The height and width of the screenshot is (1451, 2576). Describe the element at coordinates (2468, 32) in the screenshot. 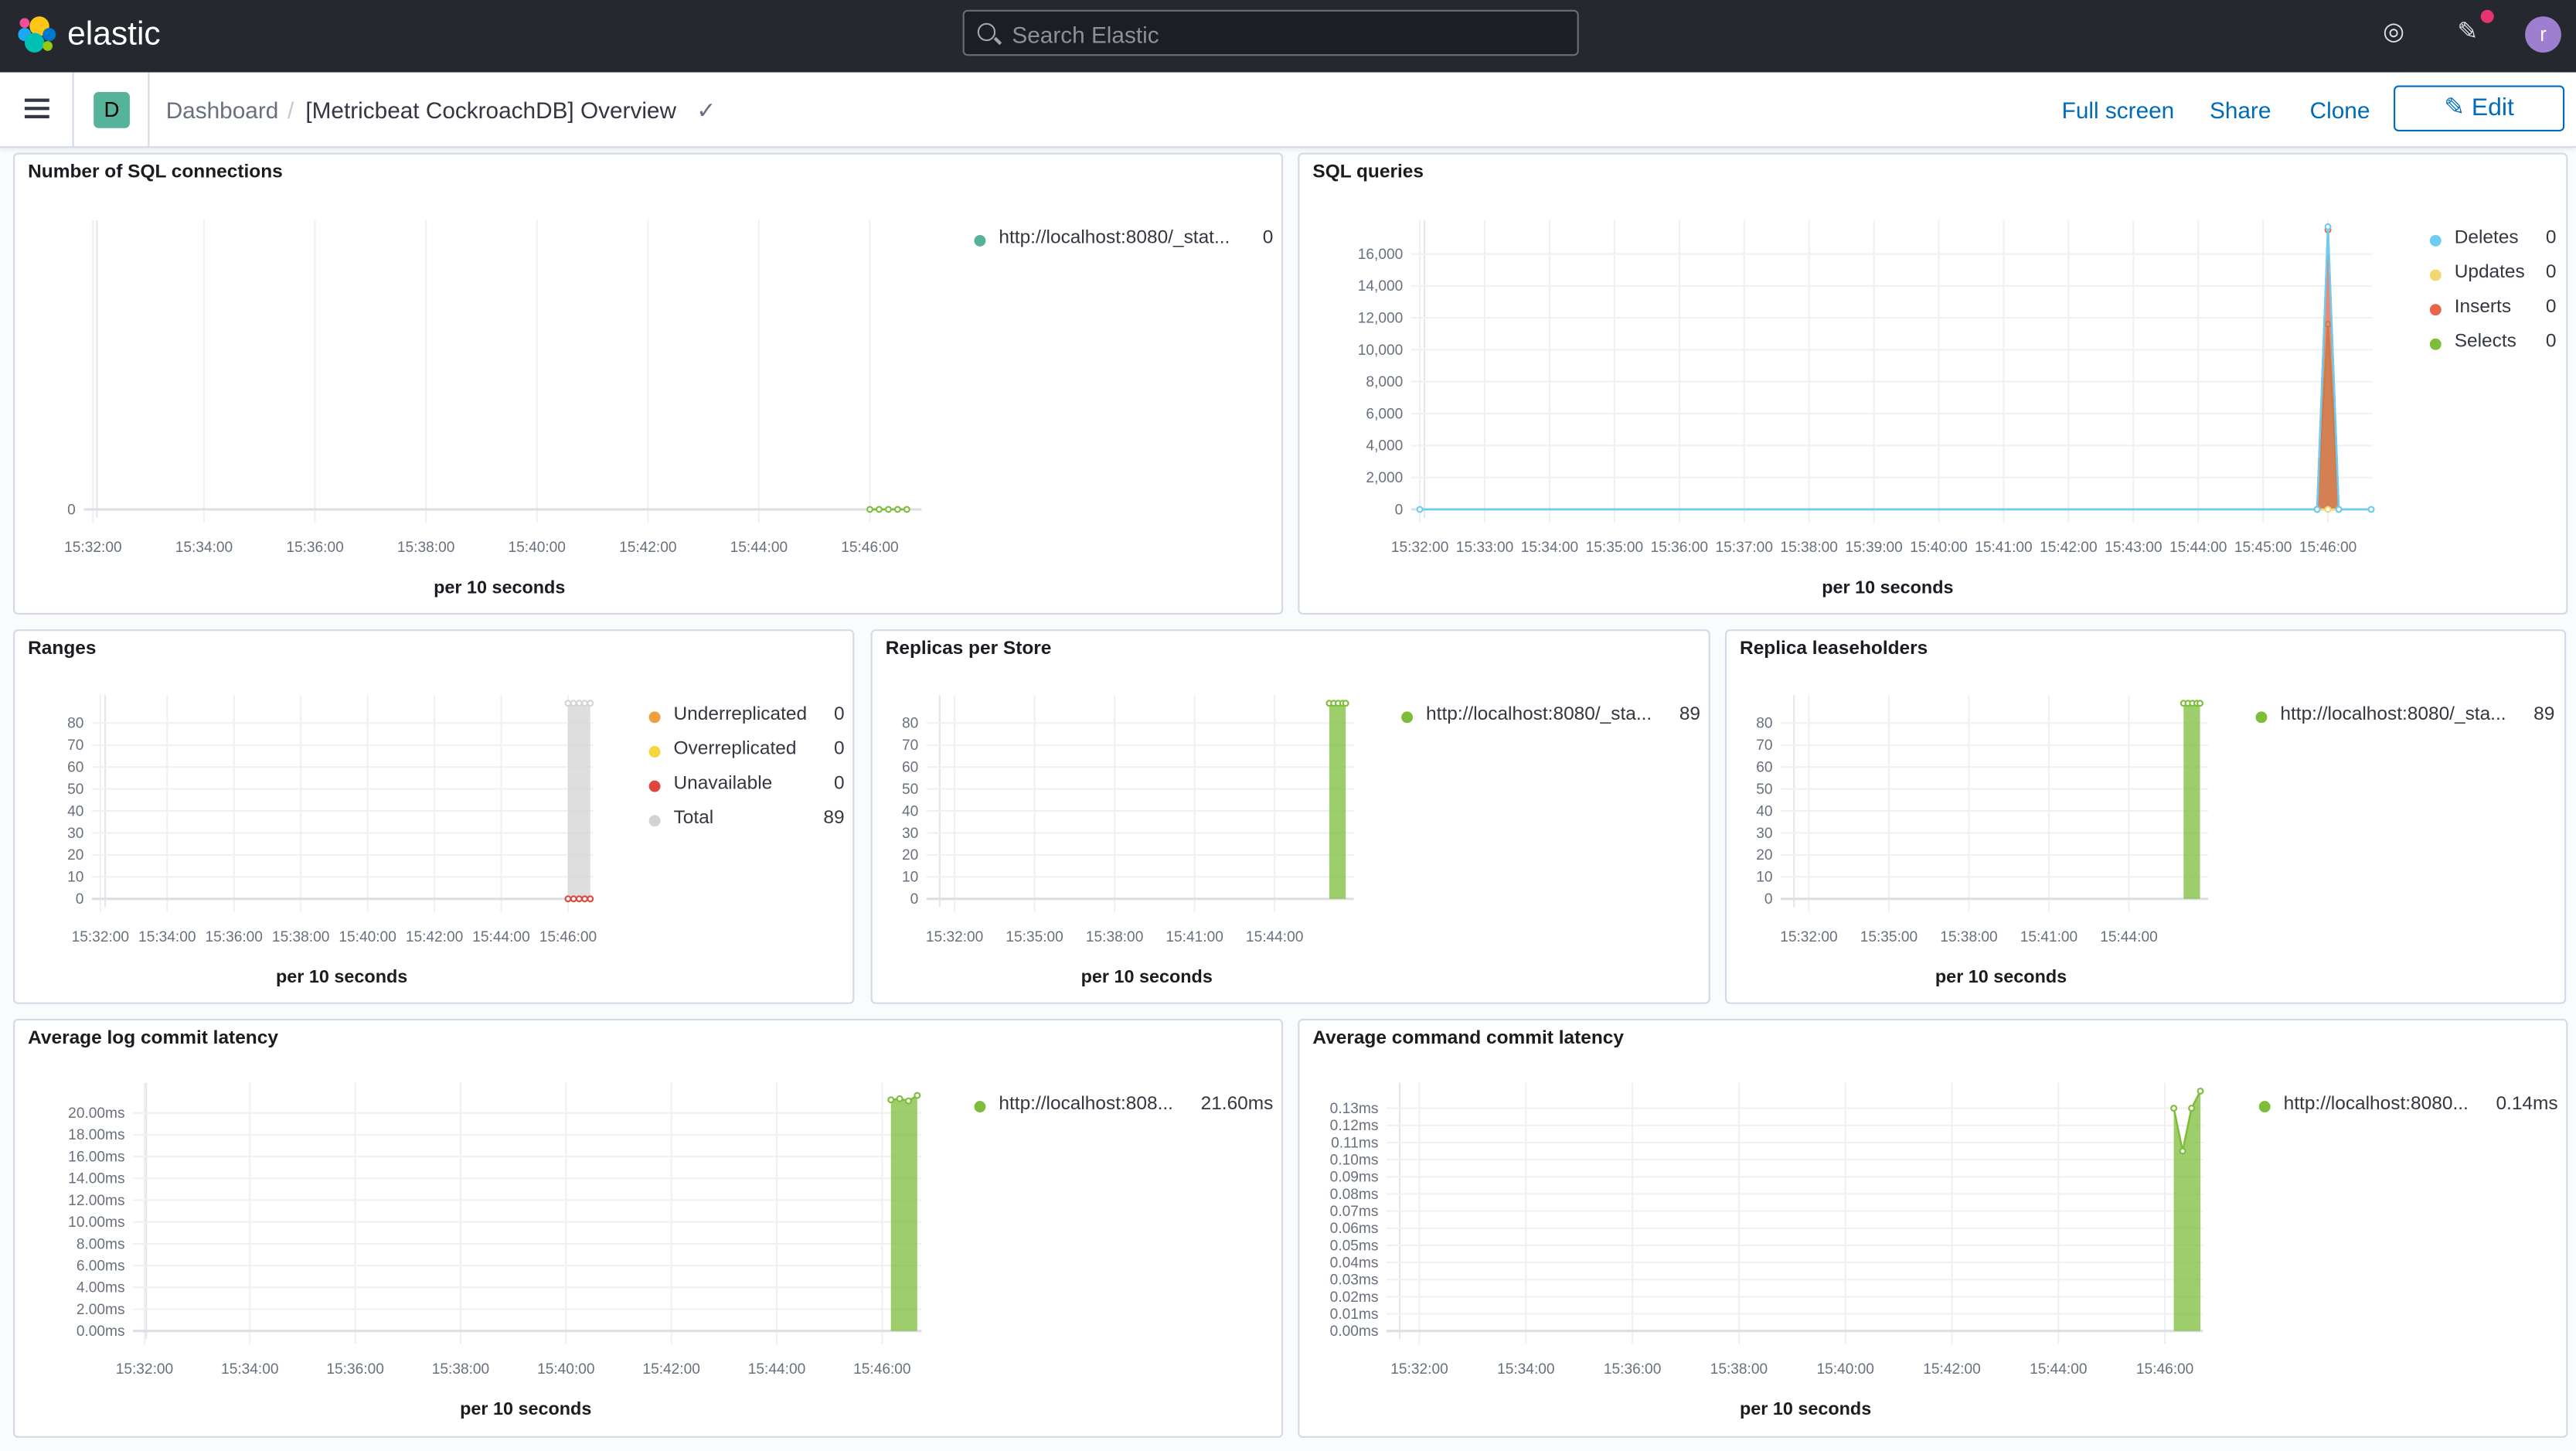

I see `newsfeed-icon: ✎` at that location.